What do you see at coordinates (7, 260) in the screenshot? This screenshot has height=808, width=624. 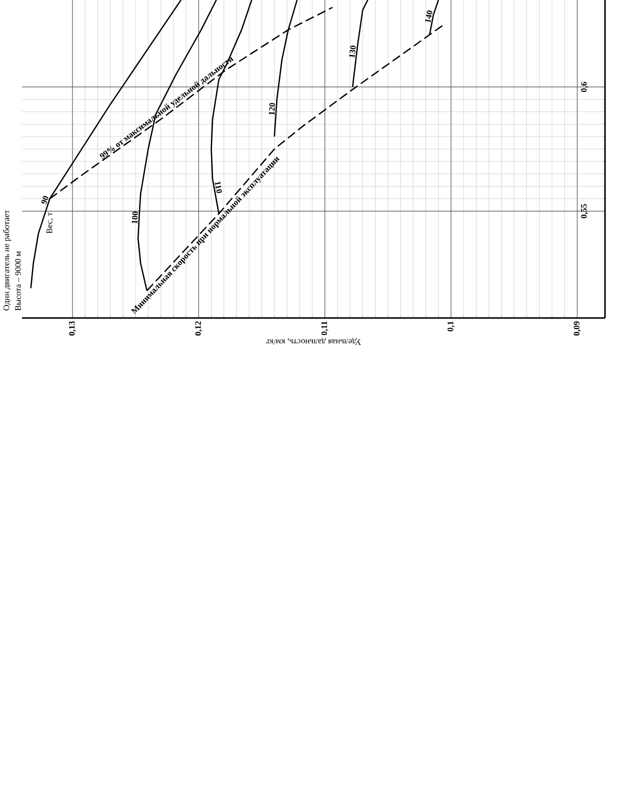 I see `text: Один двигатель не работает` at bounding box center [7, 260].